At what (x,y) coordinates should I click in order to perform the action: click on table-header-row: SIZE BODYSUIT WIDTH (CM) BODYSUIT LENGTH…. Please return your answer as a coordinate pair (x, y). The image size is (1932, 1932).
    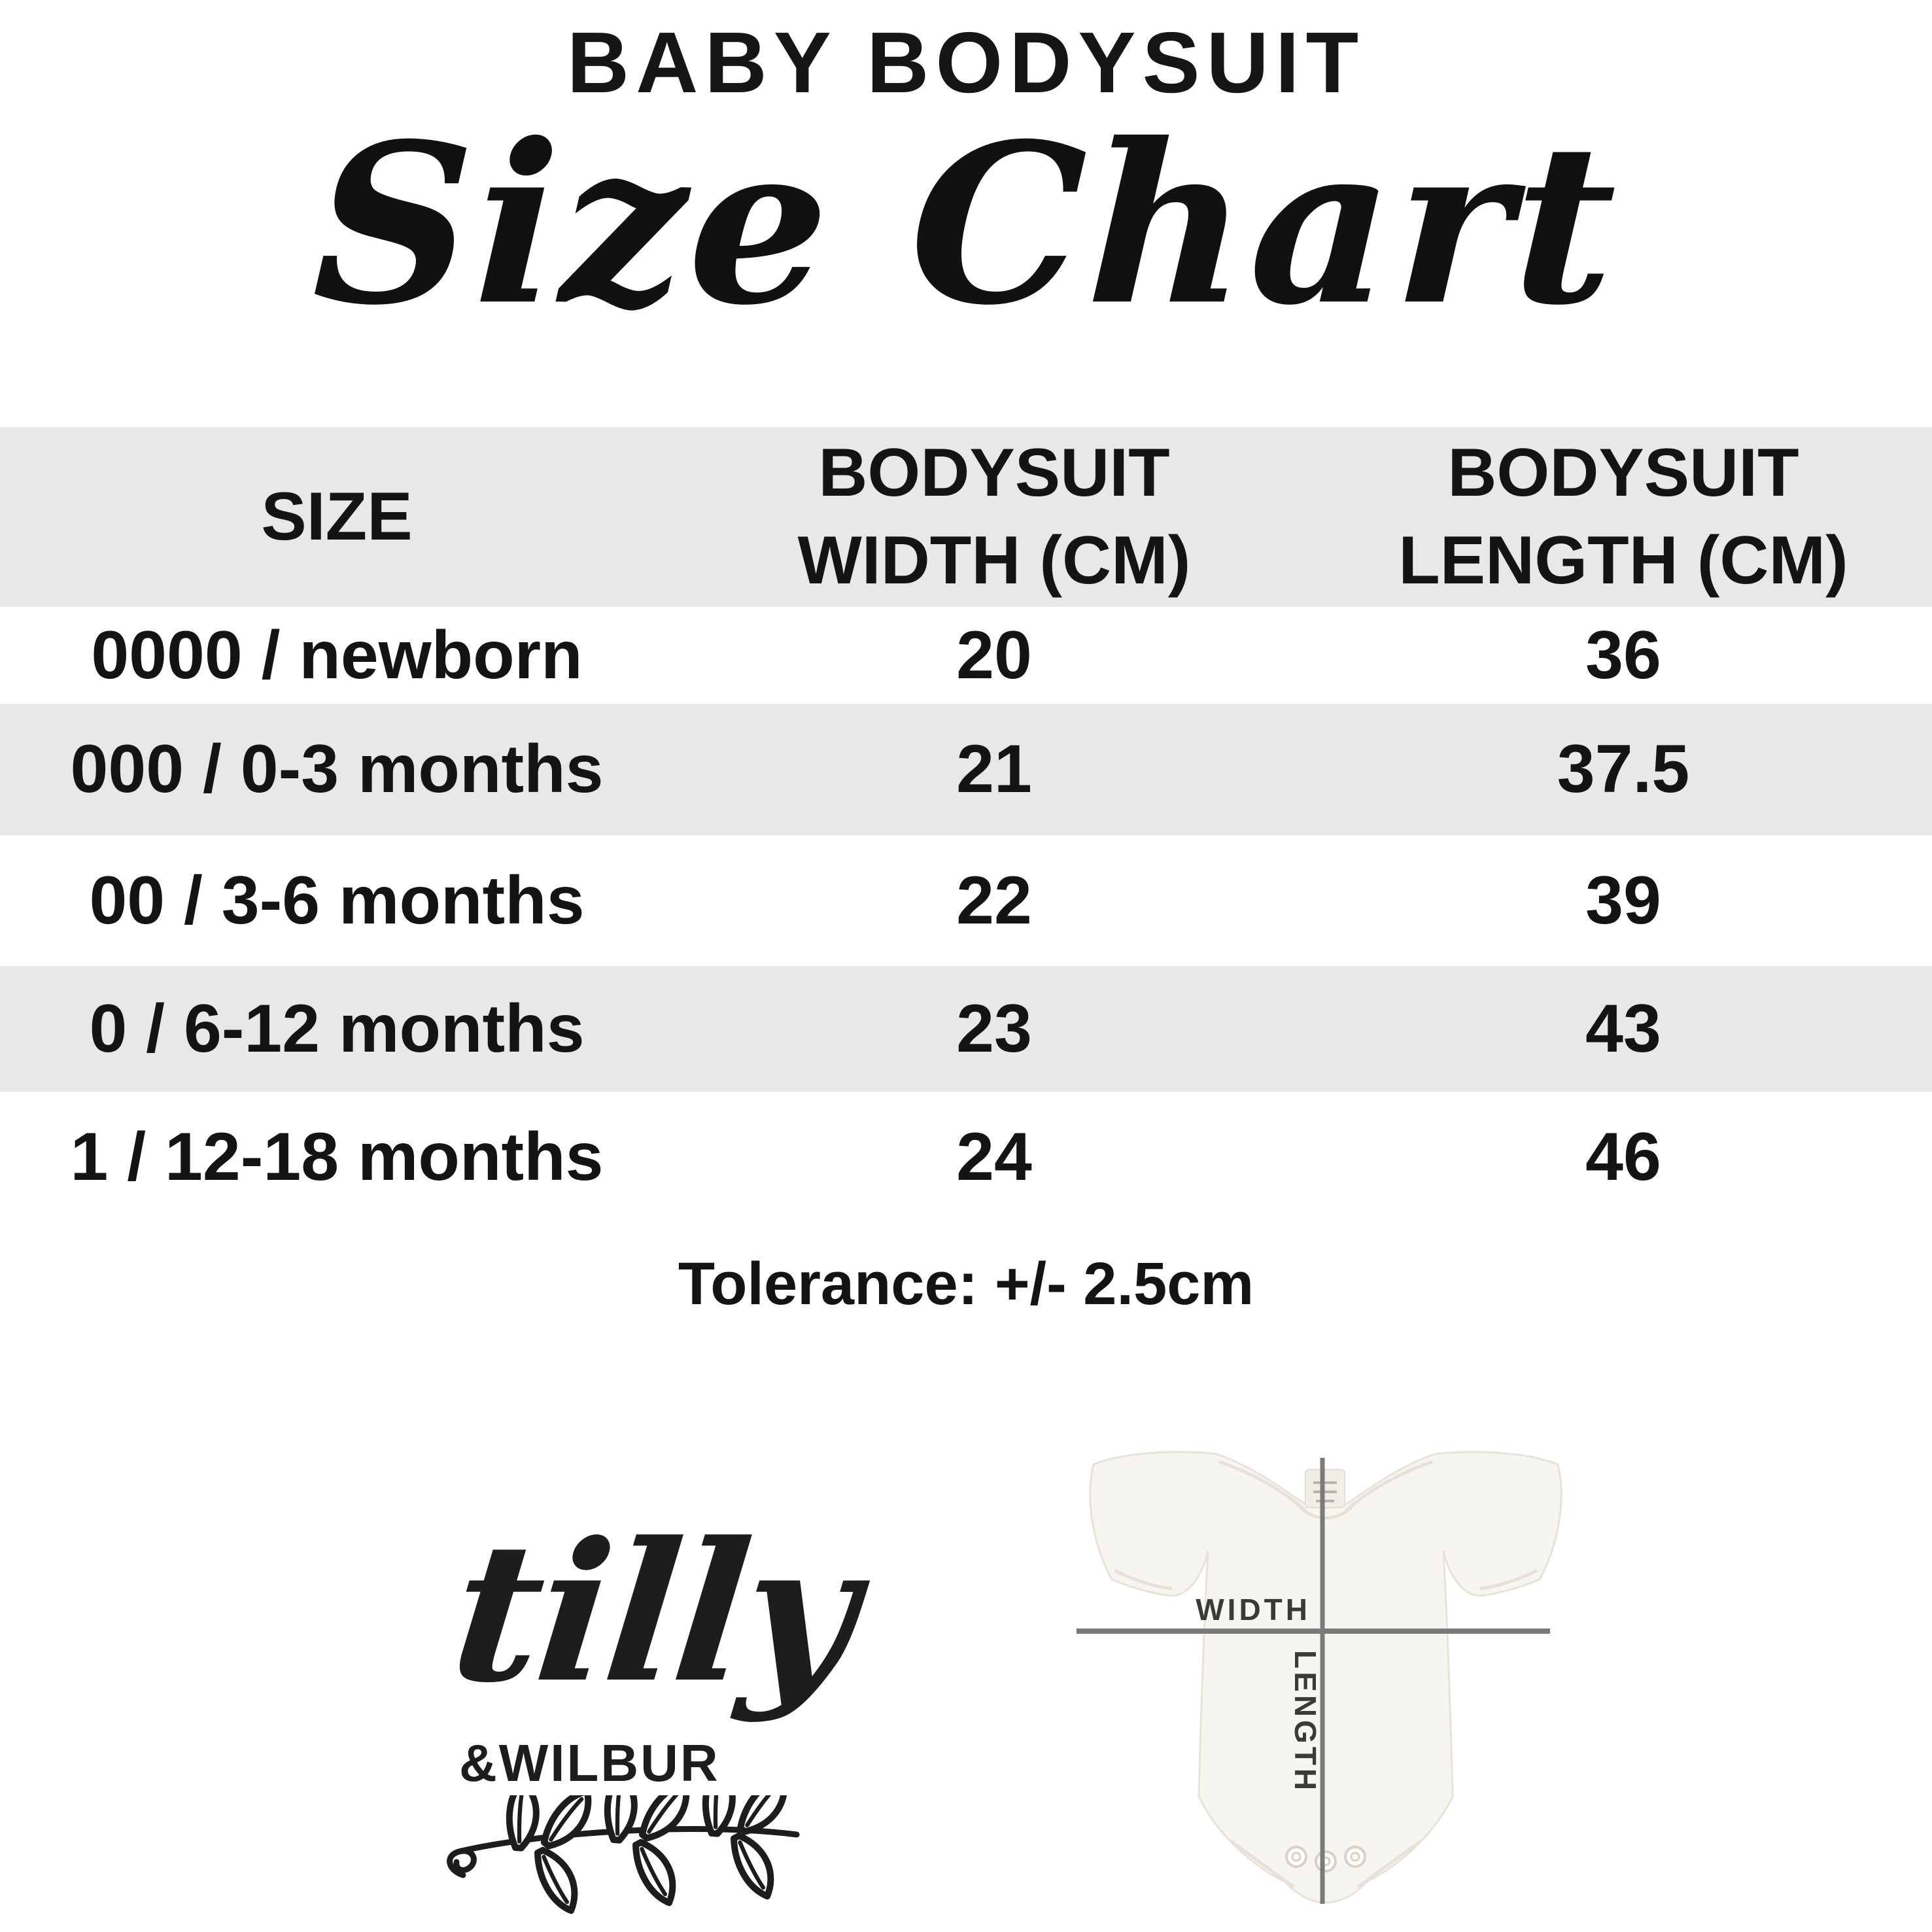
    Looking at the image, I should click on (966, 517).